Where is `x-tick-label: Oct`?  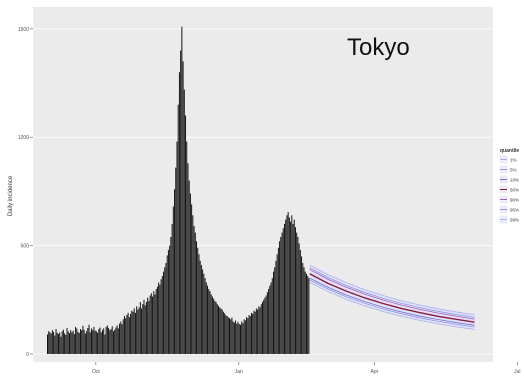
x-tick-label: Oct is located at coordinates (96, 372).